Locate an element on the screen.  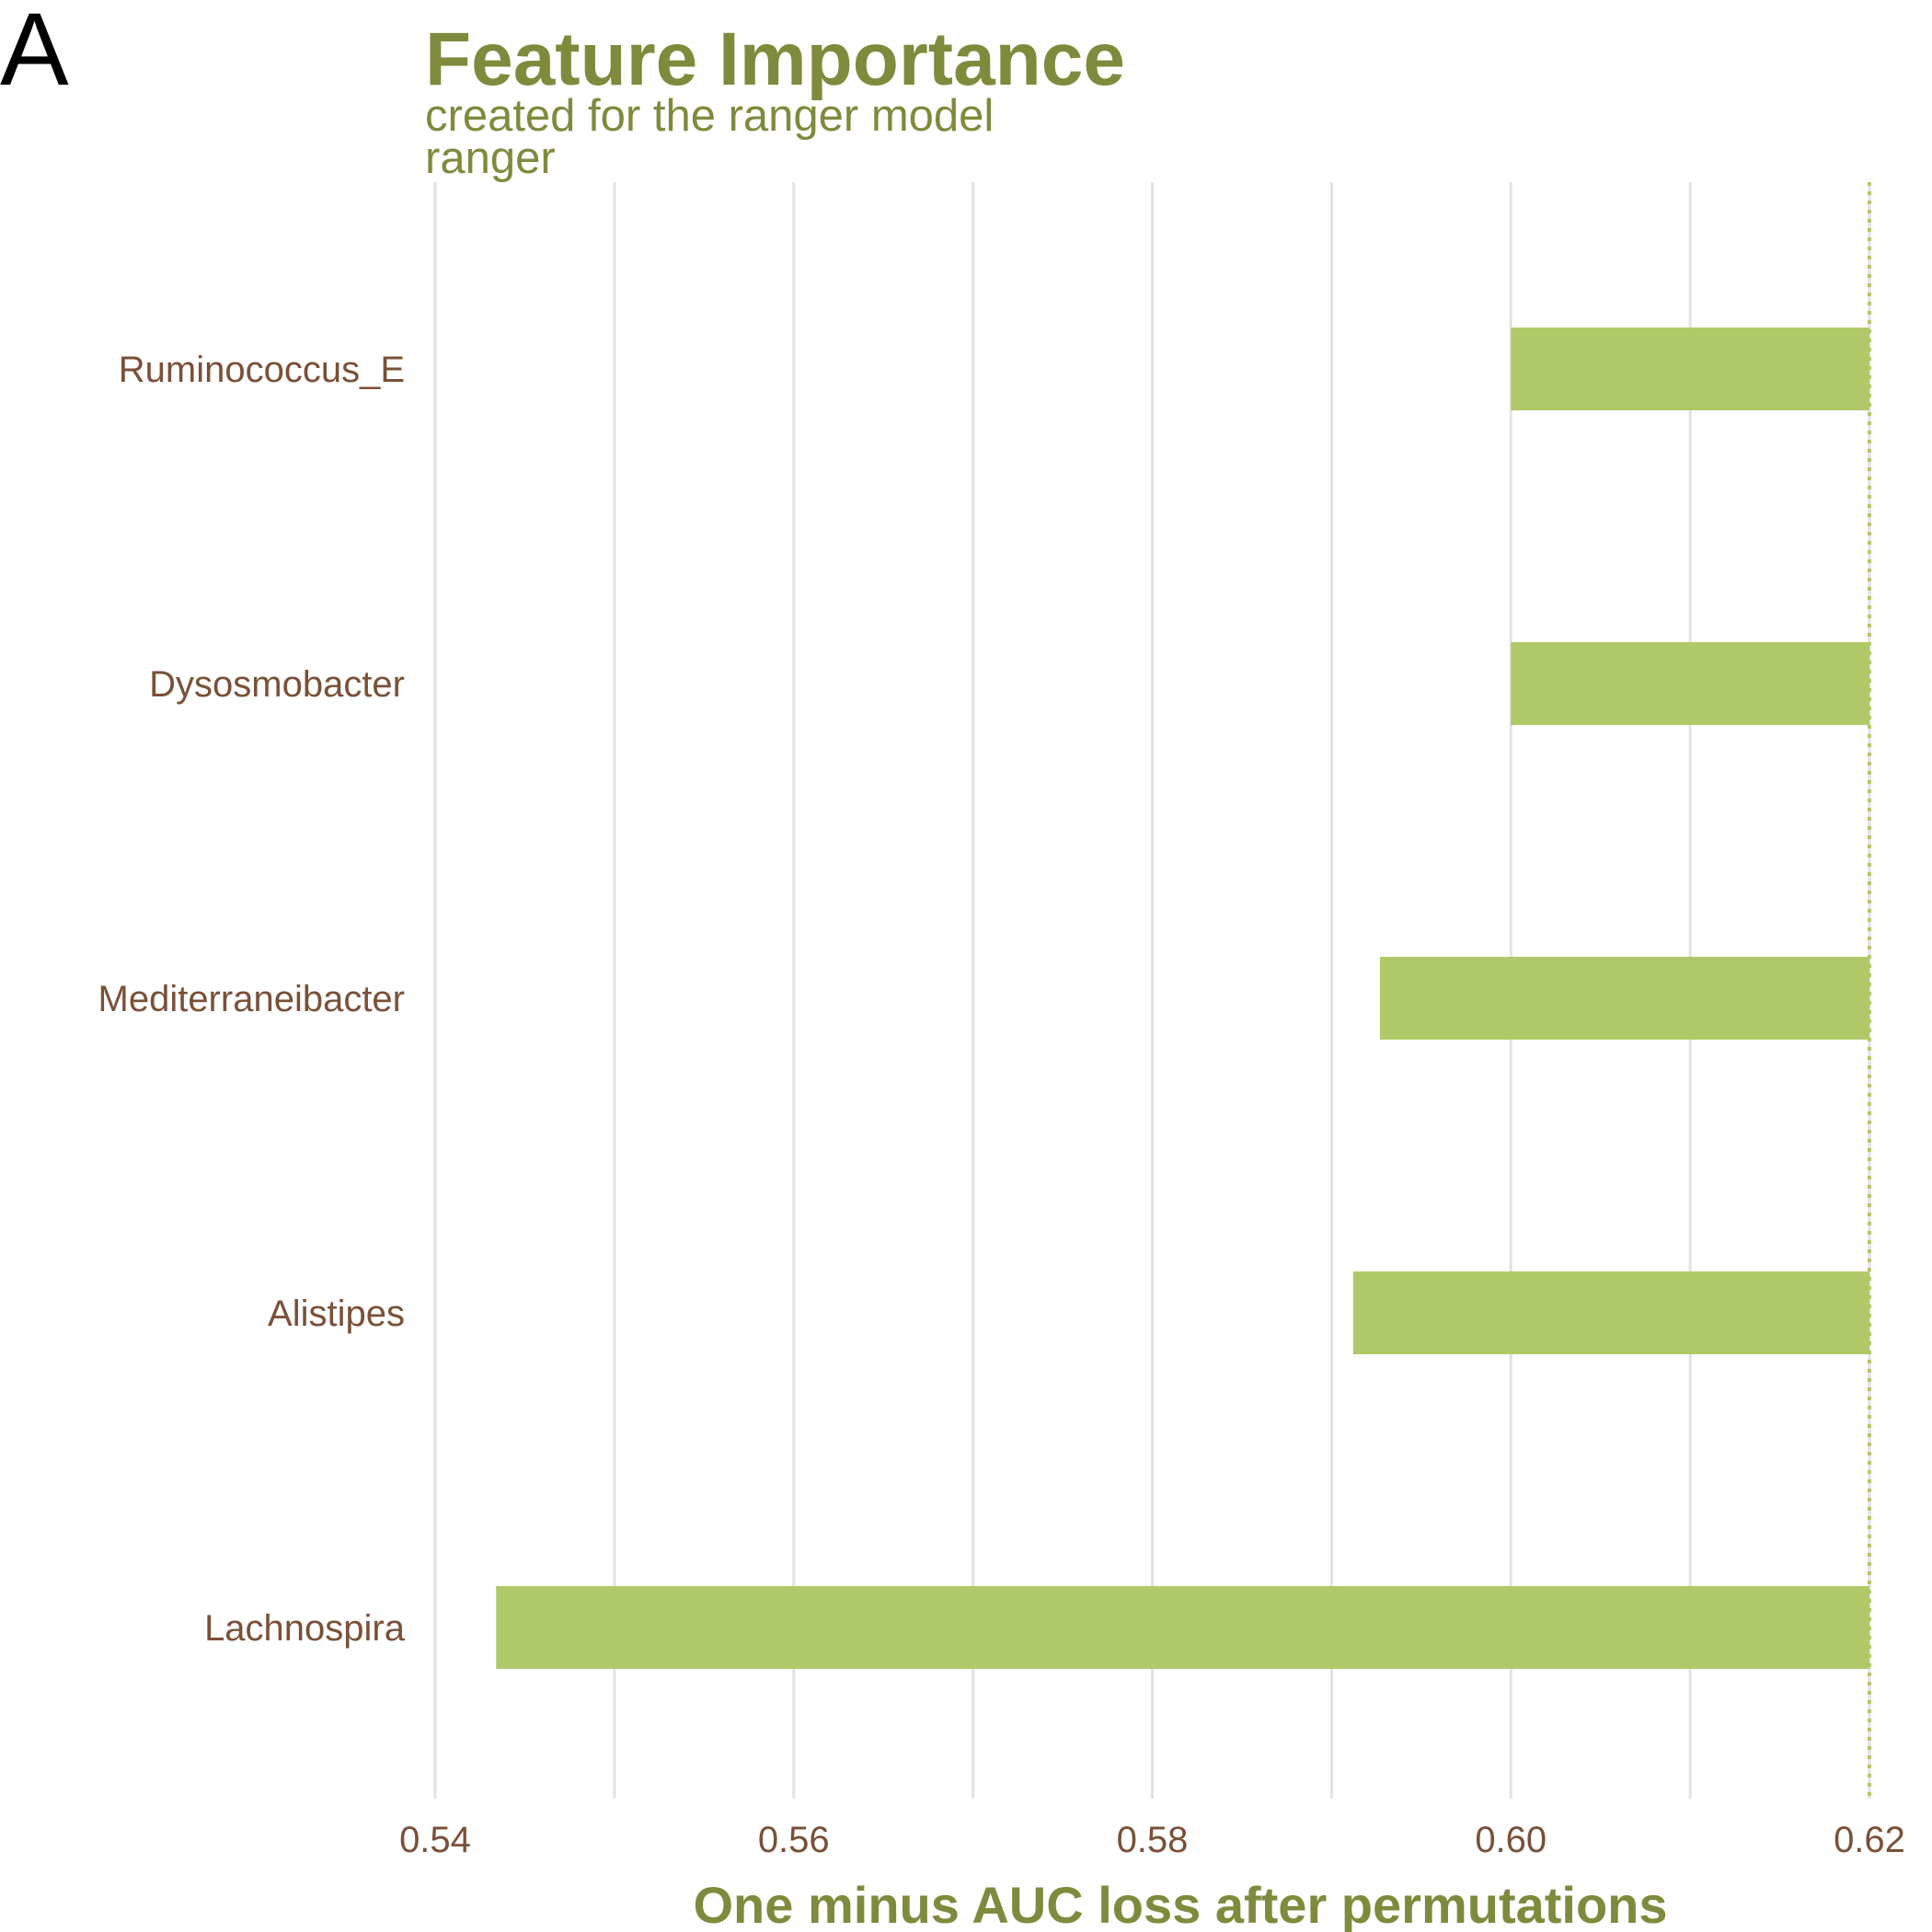
bar-mediterraneibacter is located at coordinates (1624, 998).